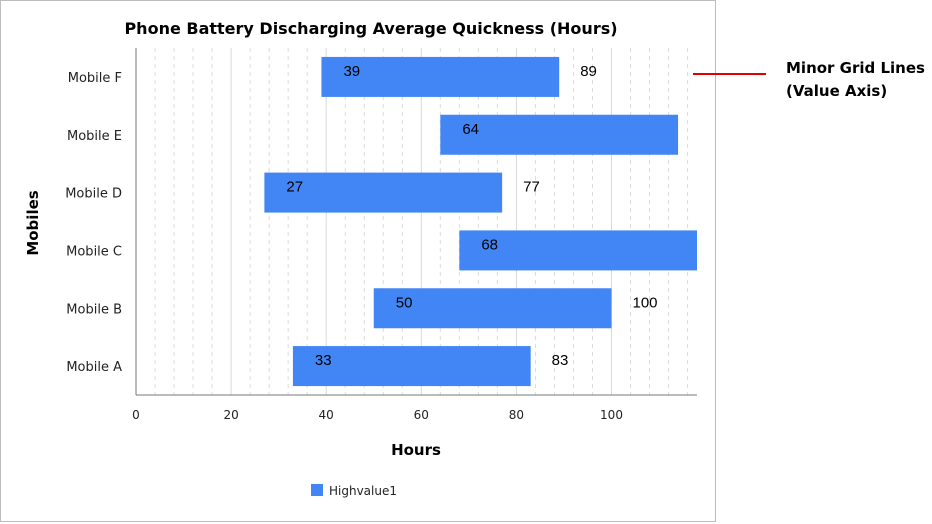  What do you see at coordinates (230, 415) in the screenshot?
I see `x-tick-label: 20` at bounding box center [230, 415].